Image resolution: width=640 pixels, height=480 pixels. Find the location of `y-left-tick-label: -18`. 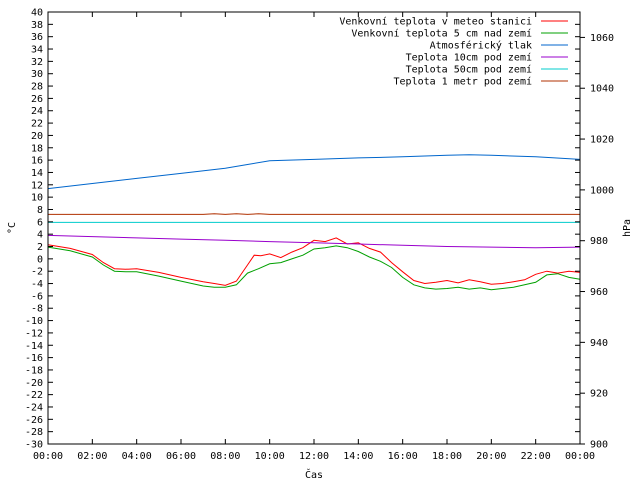

y-left-tick-label: -18 is located at coordinates (34, 370).